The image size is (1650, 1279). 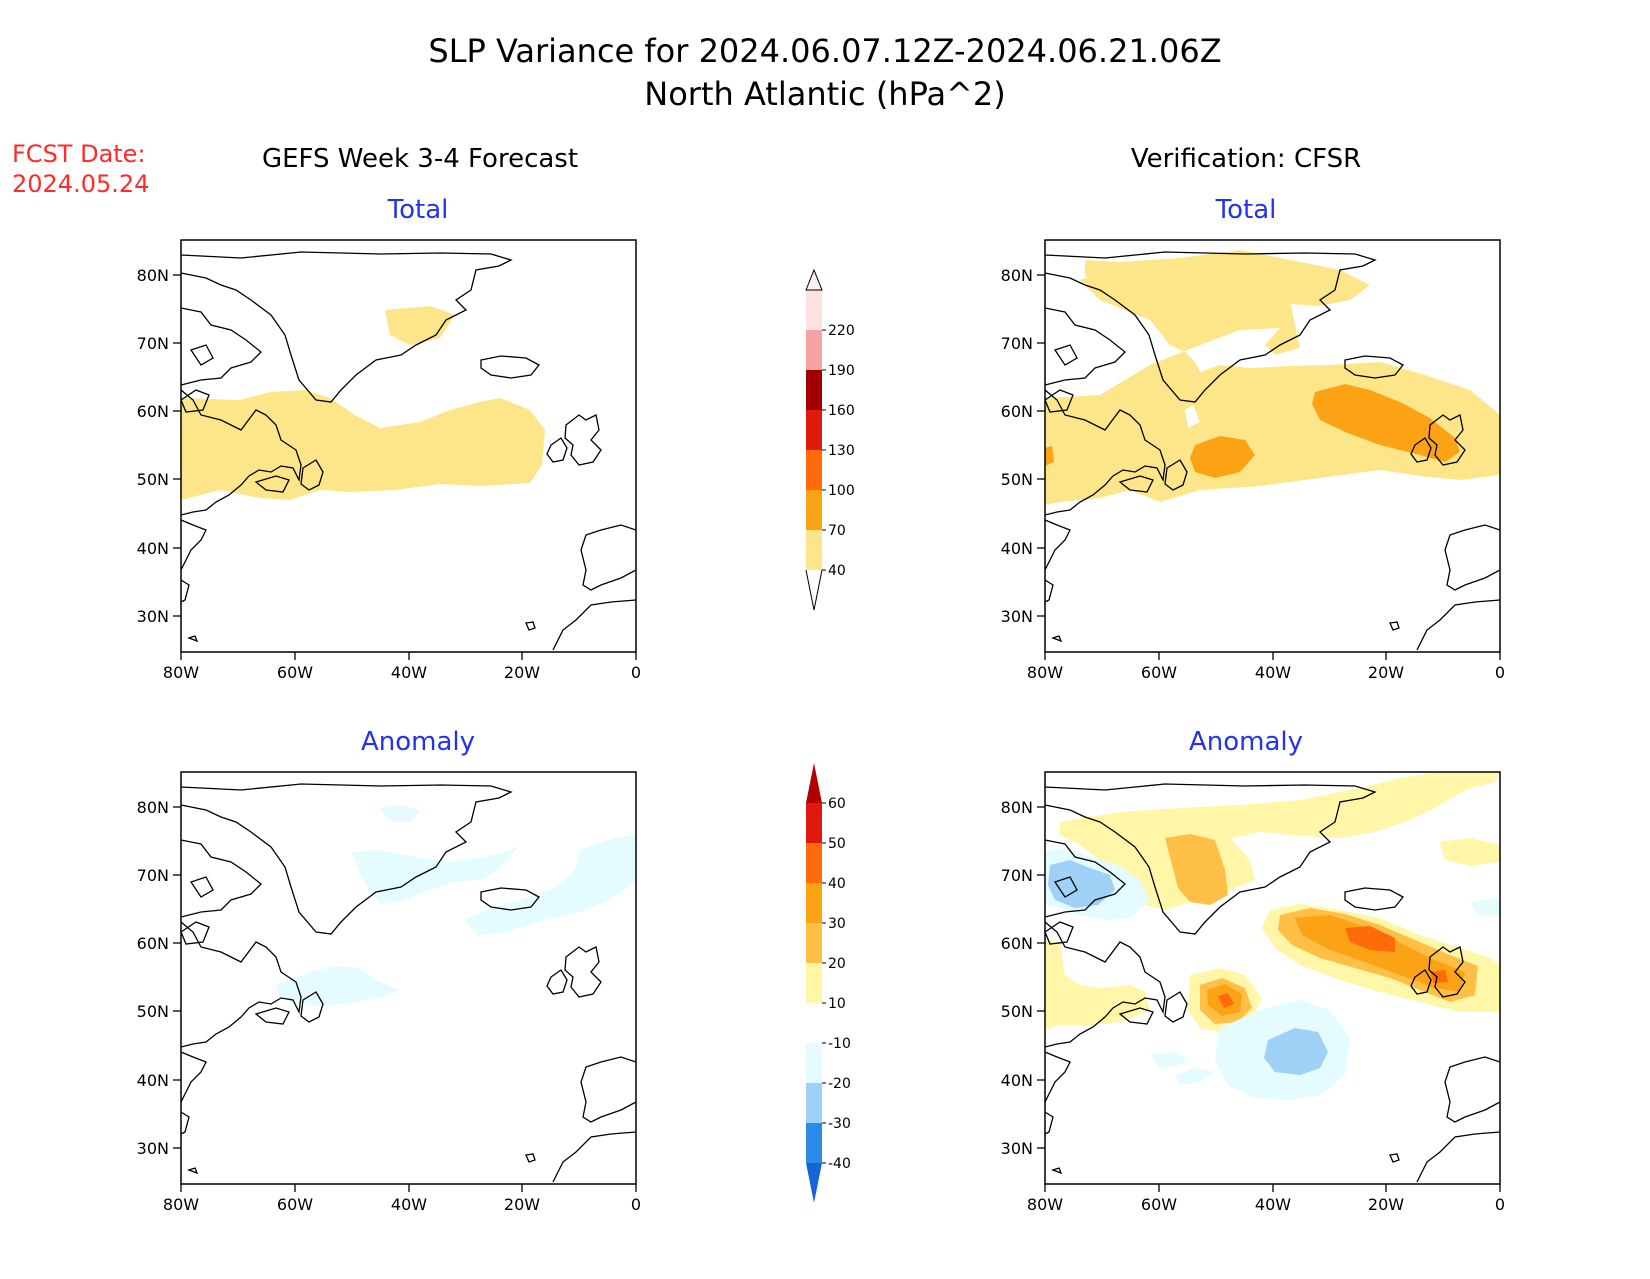 I want to click on colorbar-anomaly-bottom-wedge, so click(x=814, y=1183).